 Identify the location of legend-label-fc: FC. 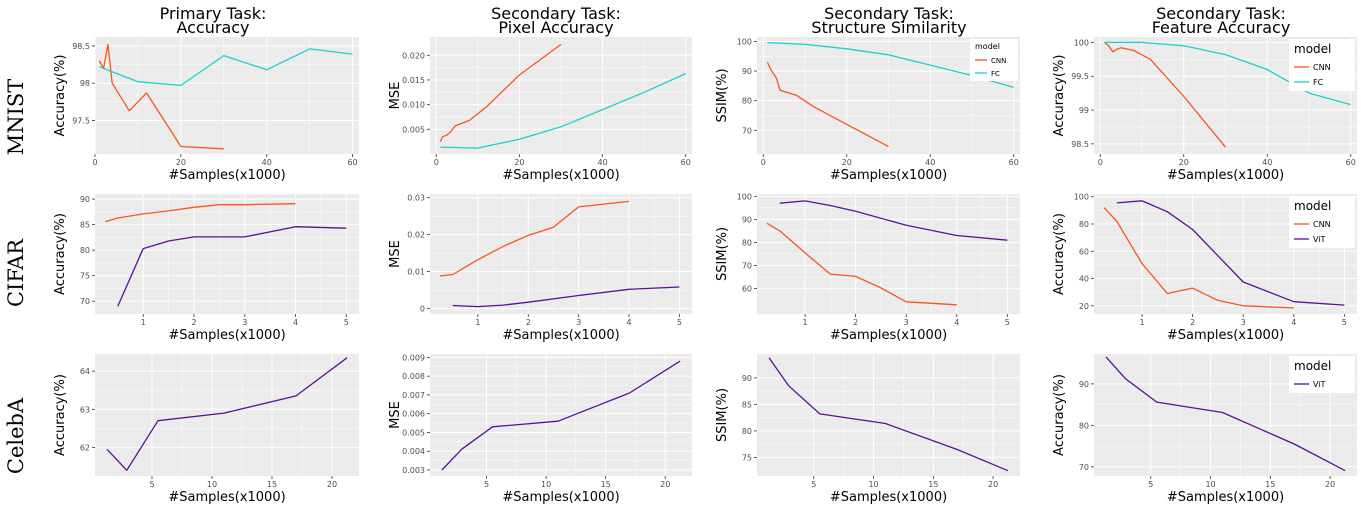
(995, 74).